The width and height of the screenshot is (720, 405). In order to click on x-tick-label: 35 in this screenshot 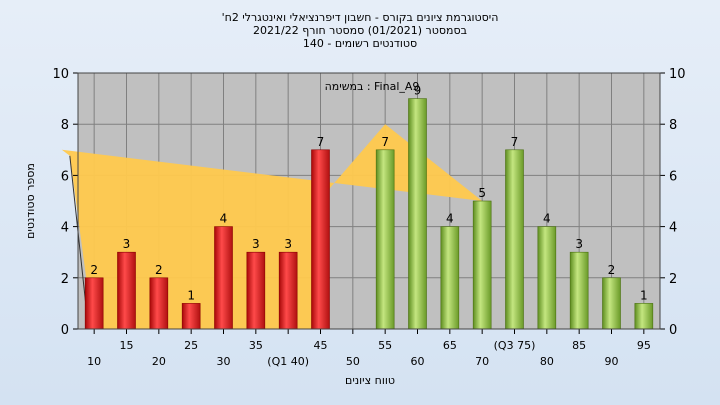, I will do `click(256, 345)`.